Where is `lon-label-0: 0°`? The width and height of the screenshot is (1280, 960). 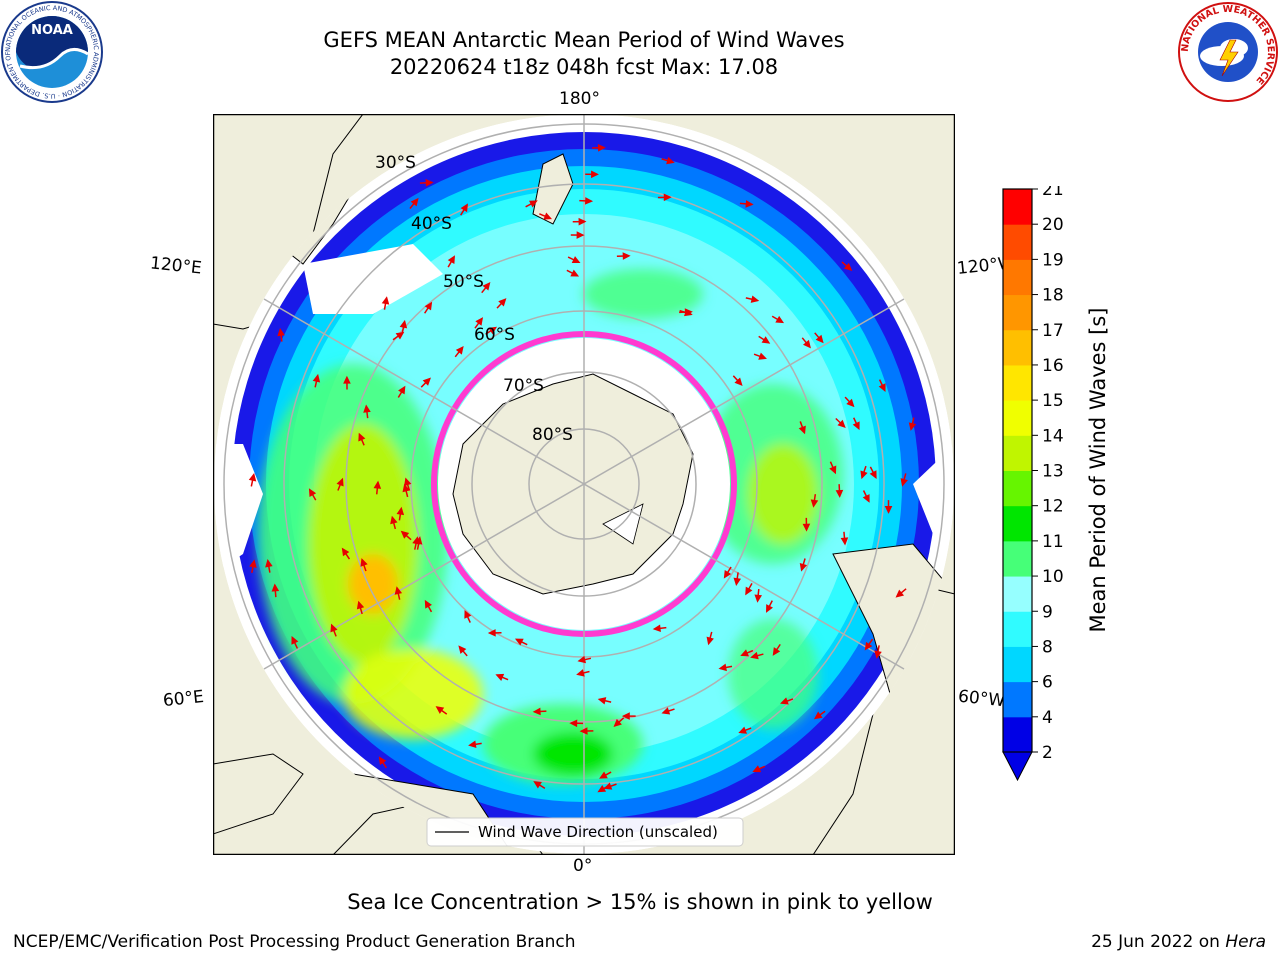
lon-label-0: 0° is located at coordinates (583, 866).